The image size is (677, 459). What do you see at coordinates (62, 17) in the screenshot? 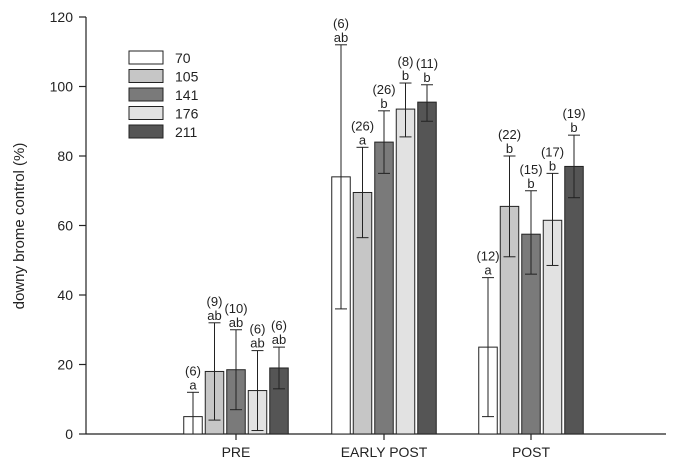
I see `y-tick-label: 120` at bounding box center [62, 17].